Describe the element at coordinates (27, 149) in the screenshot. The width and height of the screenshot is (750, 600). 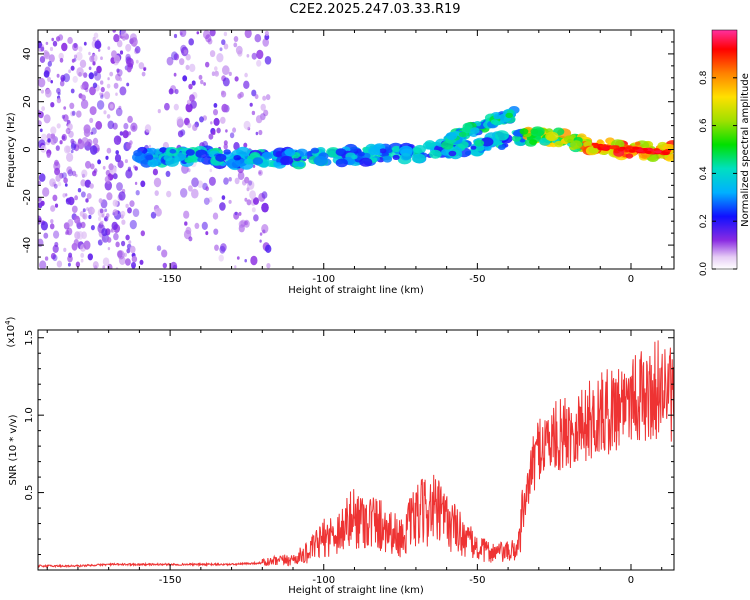
I see `y-tick-label: 0` at that location.